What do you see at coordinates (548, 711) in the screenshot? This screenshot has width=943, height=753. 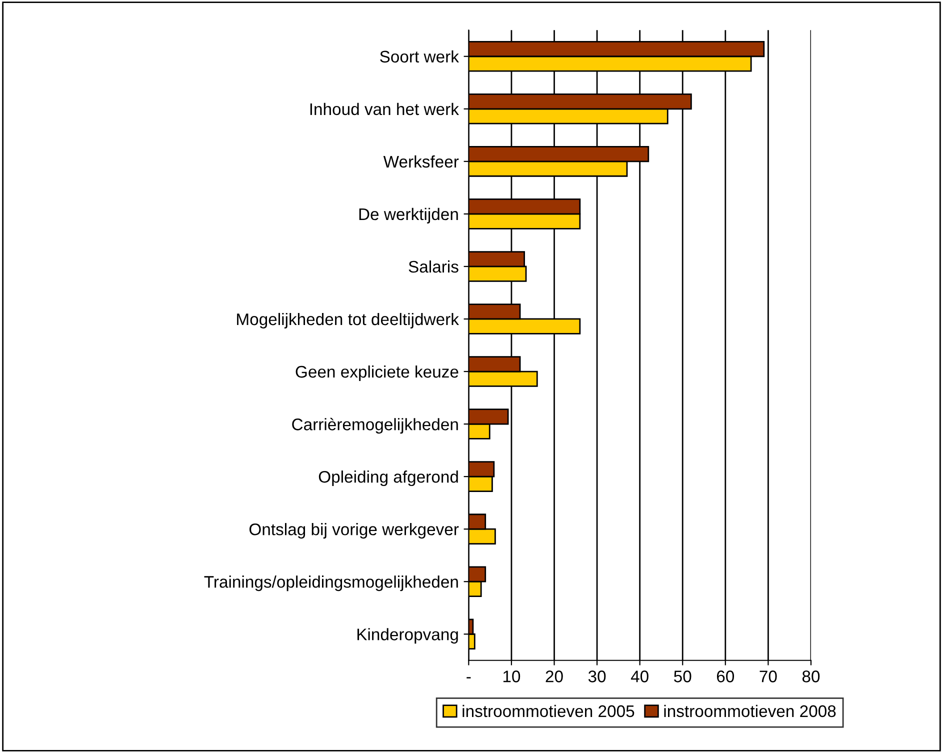 I see `legend-label: instroommotieven 2005` at bounding box center [548, 711].